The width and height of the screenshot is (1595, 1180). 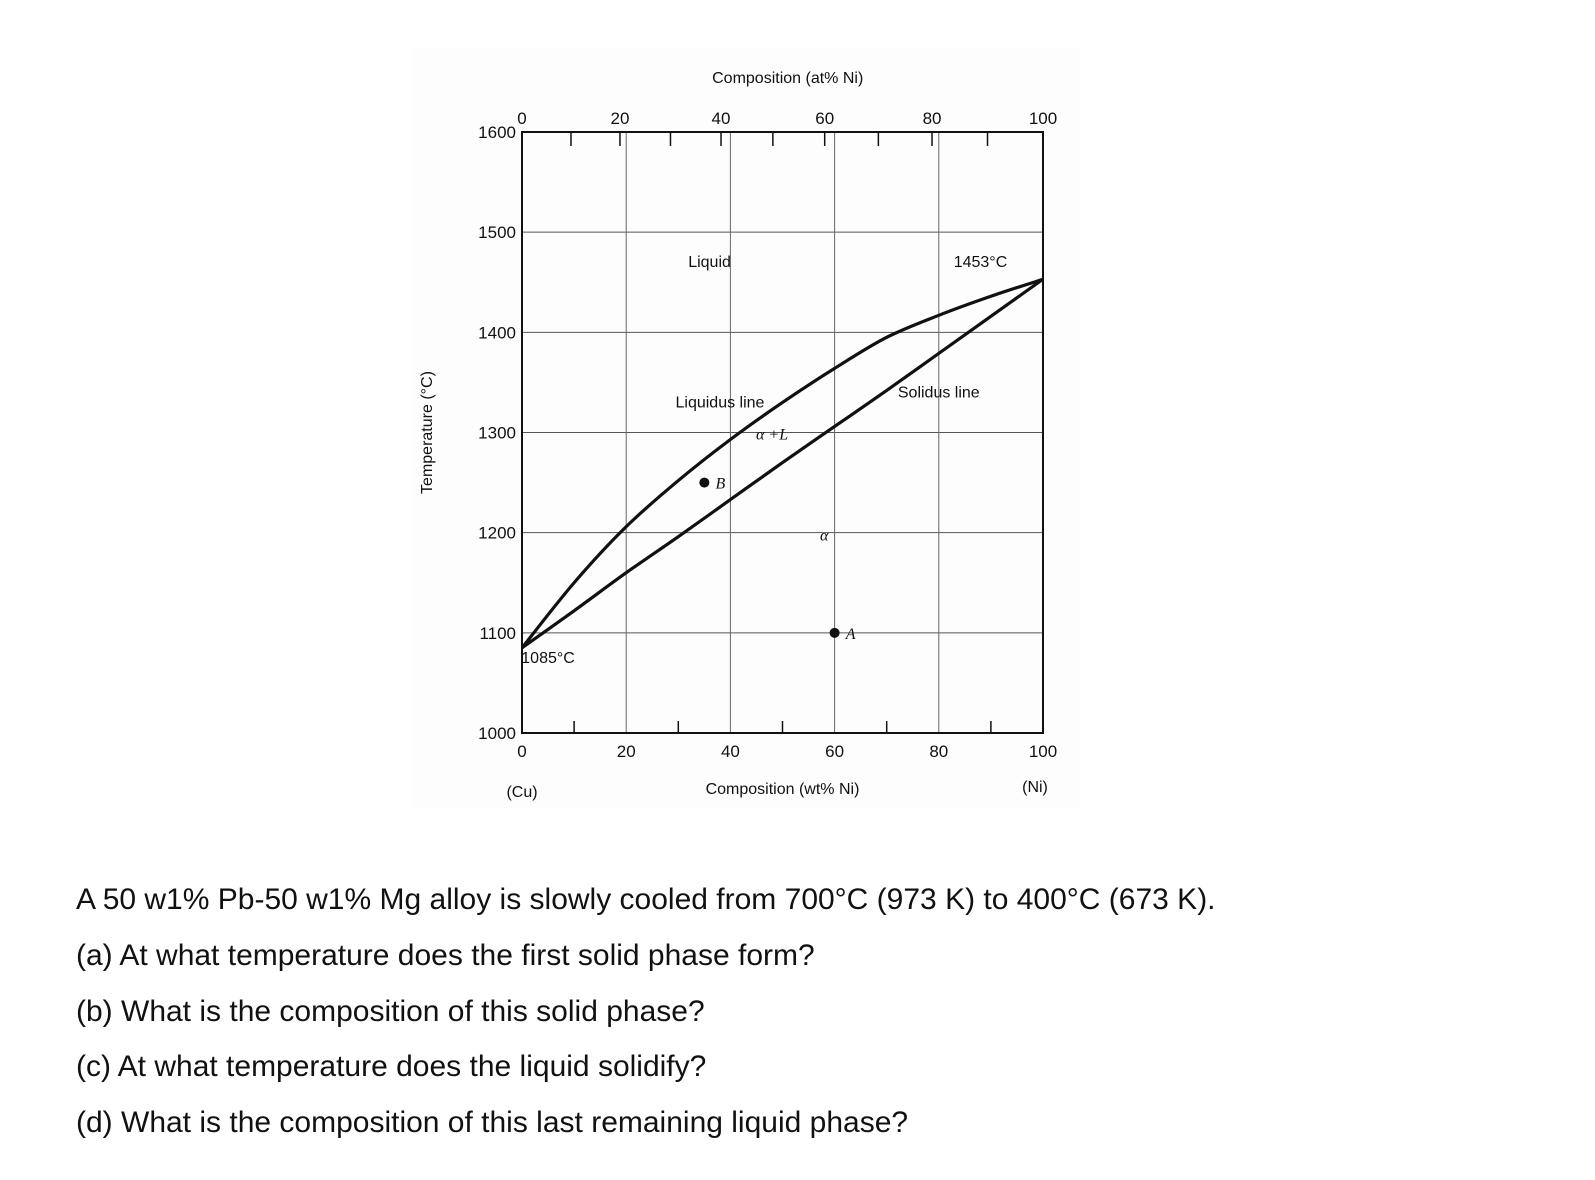 What do you see at coordinates (497, 733) in the screenshot?
I see `y-tick-label: 1000` at bounding box center [497, 733].